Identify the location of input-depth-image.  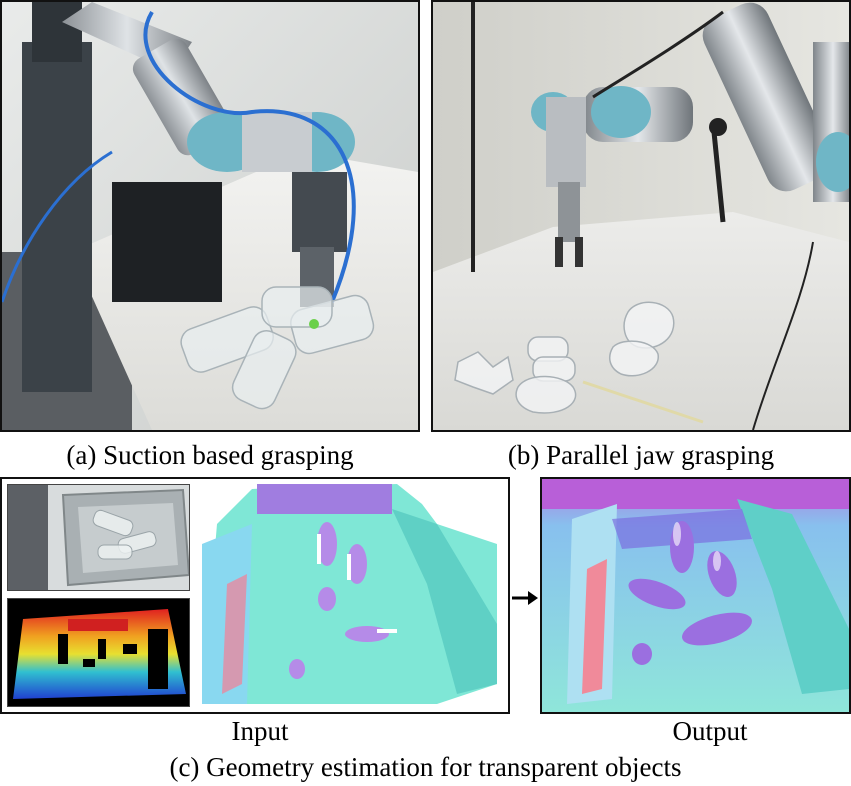
(98, 652).